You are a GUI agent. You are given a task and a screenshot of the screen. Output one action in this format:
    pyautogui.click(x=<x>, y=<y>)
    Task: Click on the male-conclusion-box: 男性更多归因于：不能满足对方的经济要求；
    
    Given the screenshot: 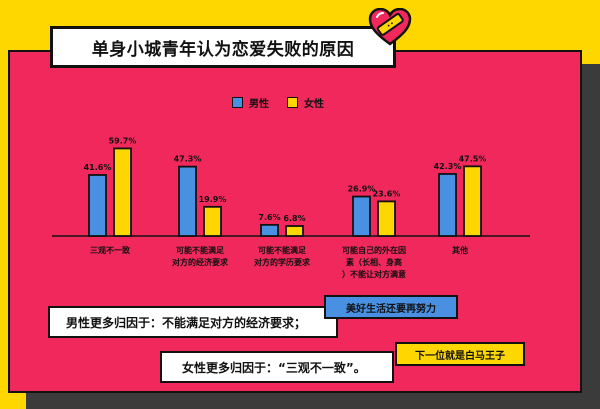 What is the action you would take?
    pyautogui.click(x=193, y=322)
    